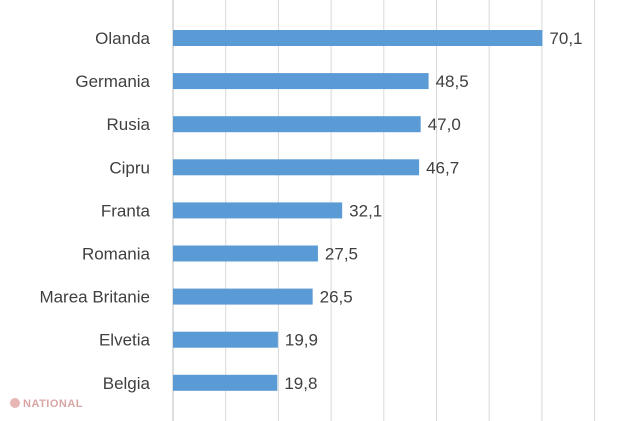 The width and height of the screenshot is (619, 421). Describe the element at coordinates (112, 81) in the screenshot. I see `category-label: Germania` at that location.